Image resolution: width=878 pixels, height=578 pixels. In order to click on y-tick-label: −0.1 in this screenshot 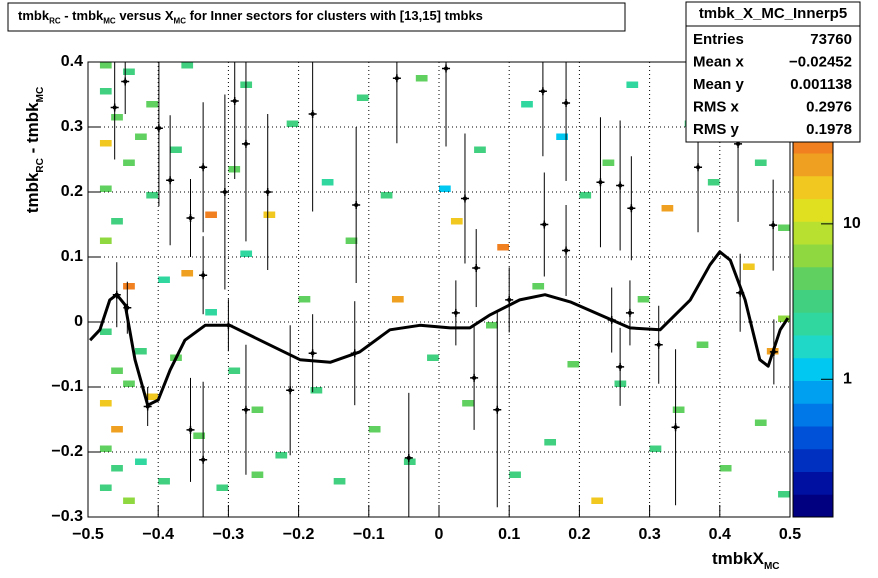, I will do `click(67, 386)`.